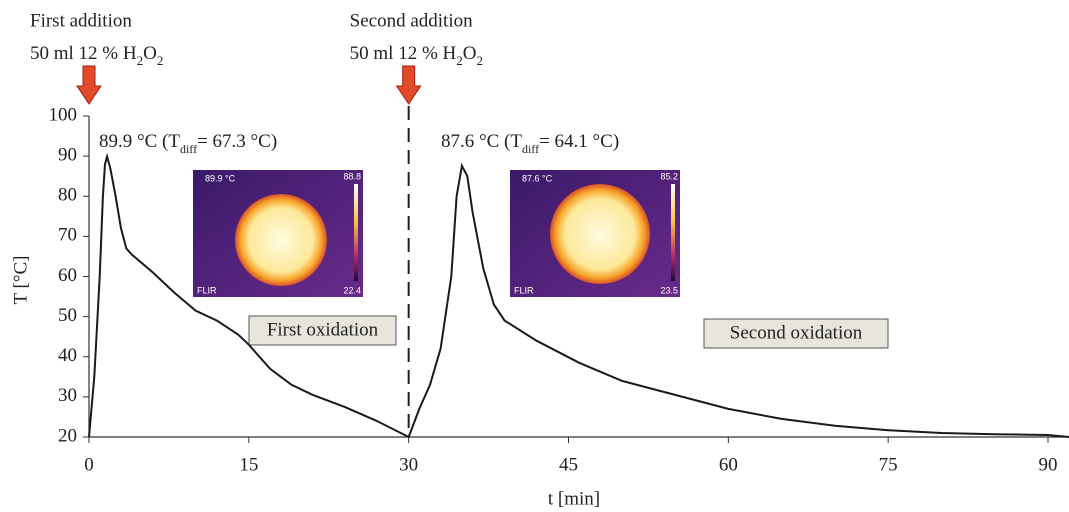 The height and width of the screenshot is (512, 1069). What do you see at coordinates (81, 20) in the screenshot?
I see `addition-title: First addition` at bounding box center [81, 20].